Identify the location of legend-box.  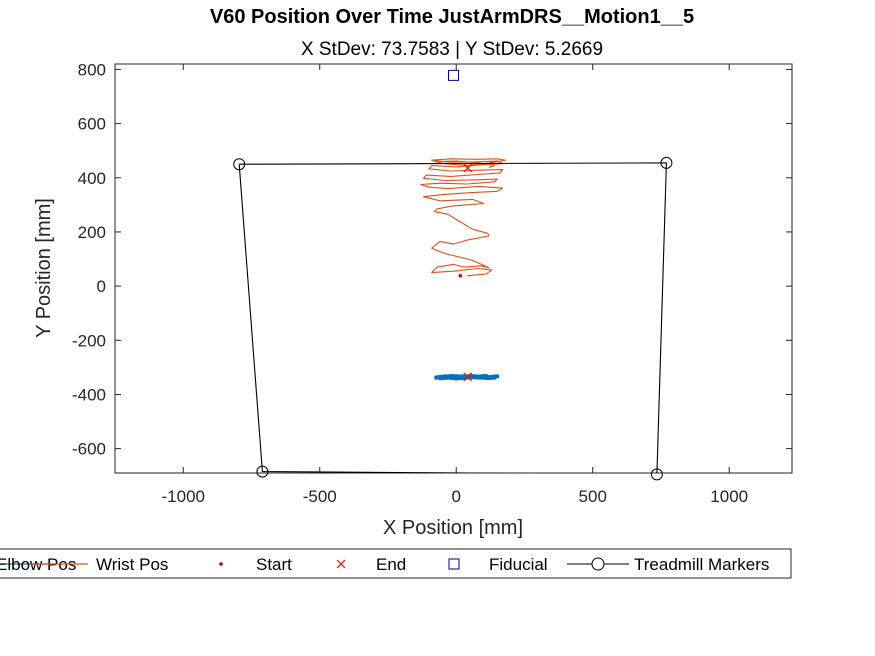
(396, 563).